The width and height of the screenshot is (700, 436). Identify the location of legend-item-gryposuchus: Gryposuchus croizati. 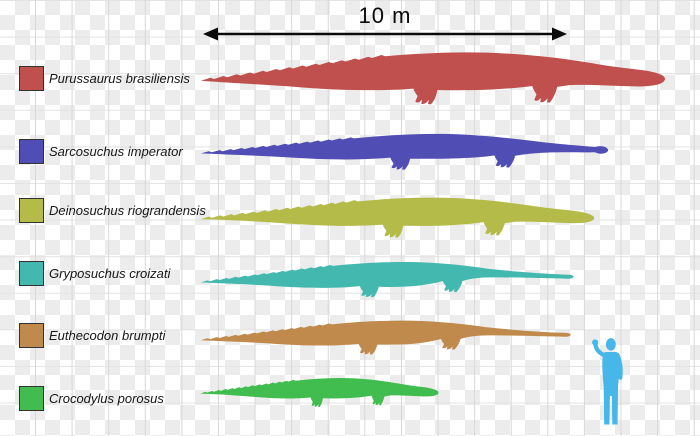
(94, 273).